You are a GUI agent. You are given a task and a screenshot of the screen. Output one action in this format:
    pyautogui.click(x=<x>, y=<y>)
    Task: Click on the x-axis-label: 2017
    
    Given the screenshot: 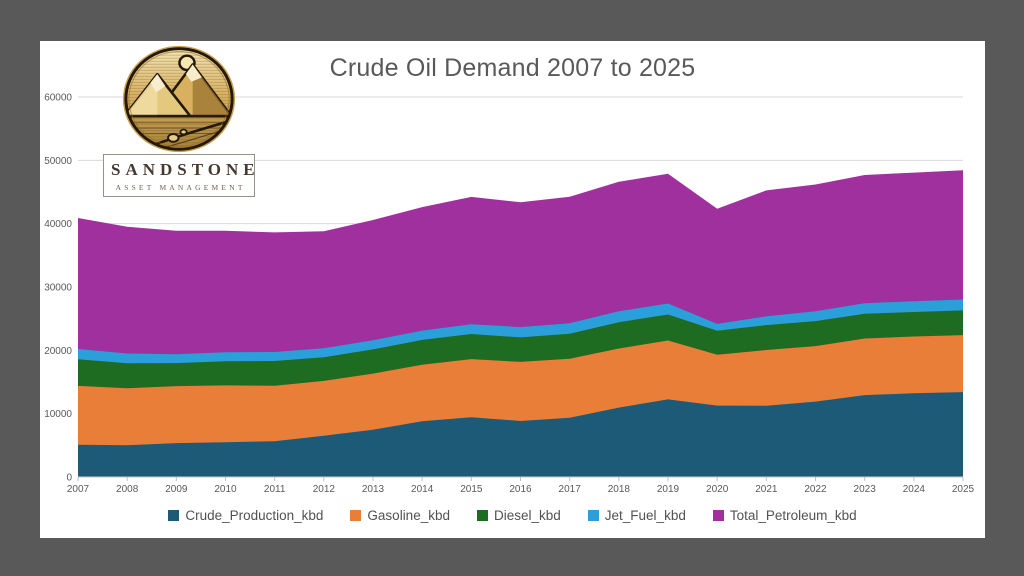 What is the action you would take?
    pyautogui.click(x=570, y=489)
    